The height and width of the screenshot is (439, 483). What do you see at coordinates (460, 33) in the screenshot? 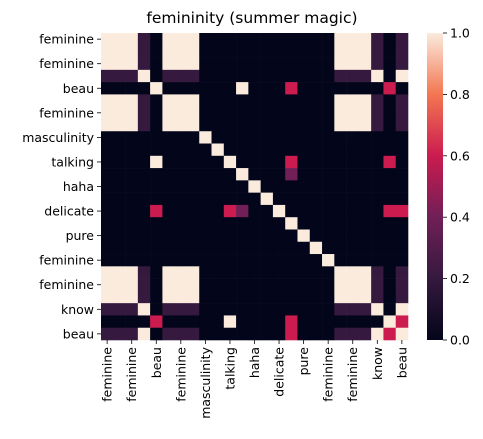
I see `colorbar-tick-label: 1.0` at bounding box center [460, 33].